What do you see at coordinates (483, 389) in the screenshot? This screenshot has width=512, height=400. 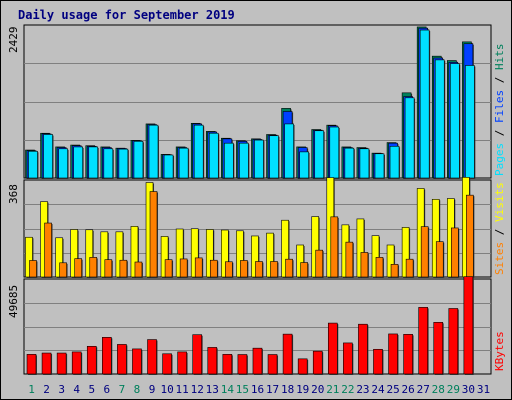 I see `day-label: 31` at bounding box center [483, 389].